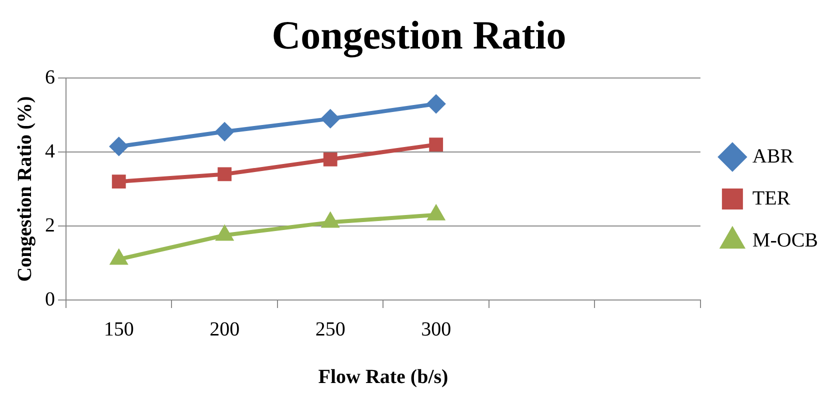  I want to click on x-tick-label: 150, so click(119, 329).